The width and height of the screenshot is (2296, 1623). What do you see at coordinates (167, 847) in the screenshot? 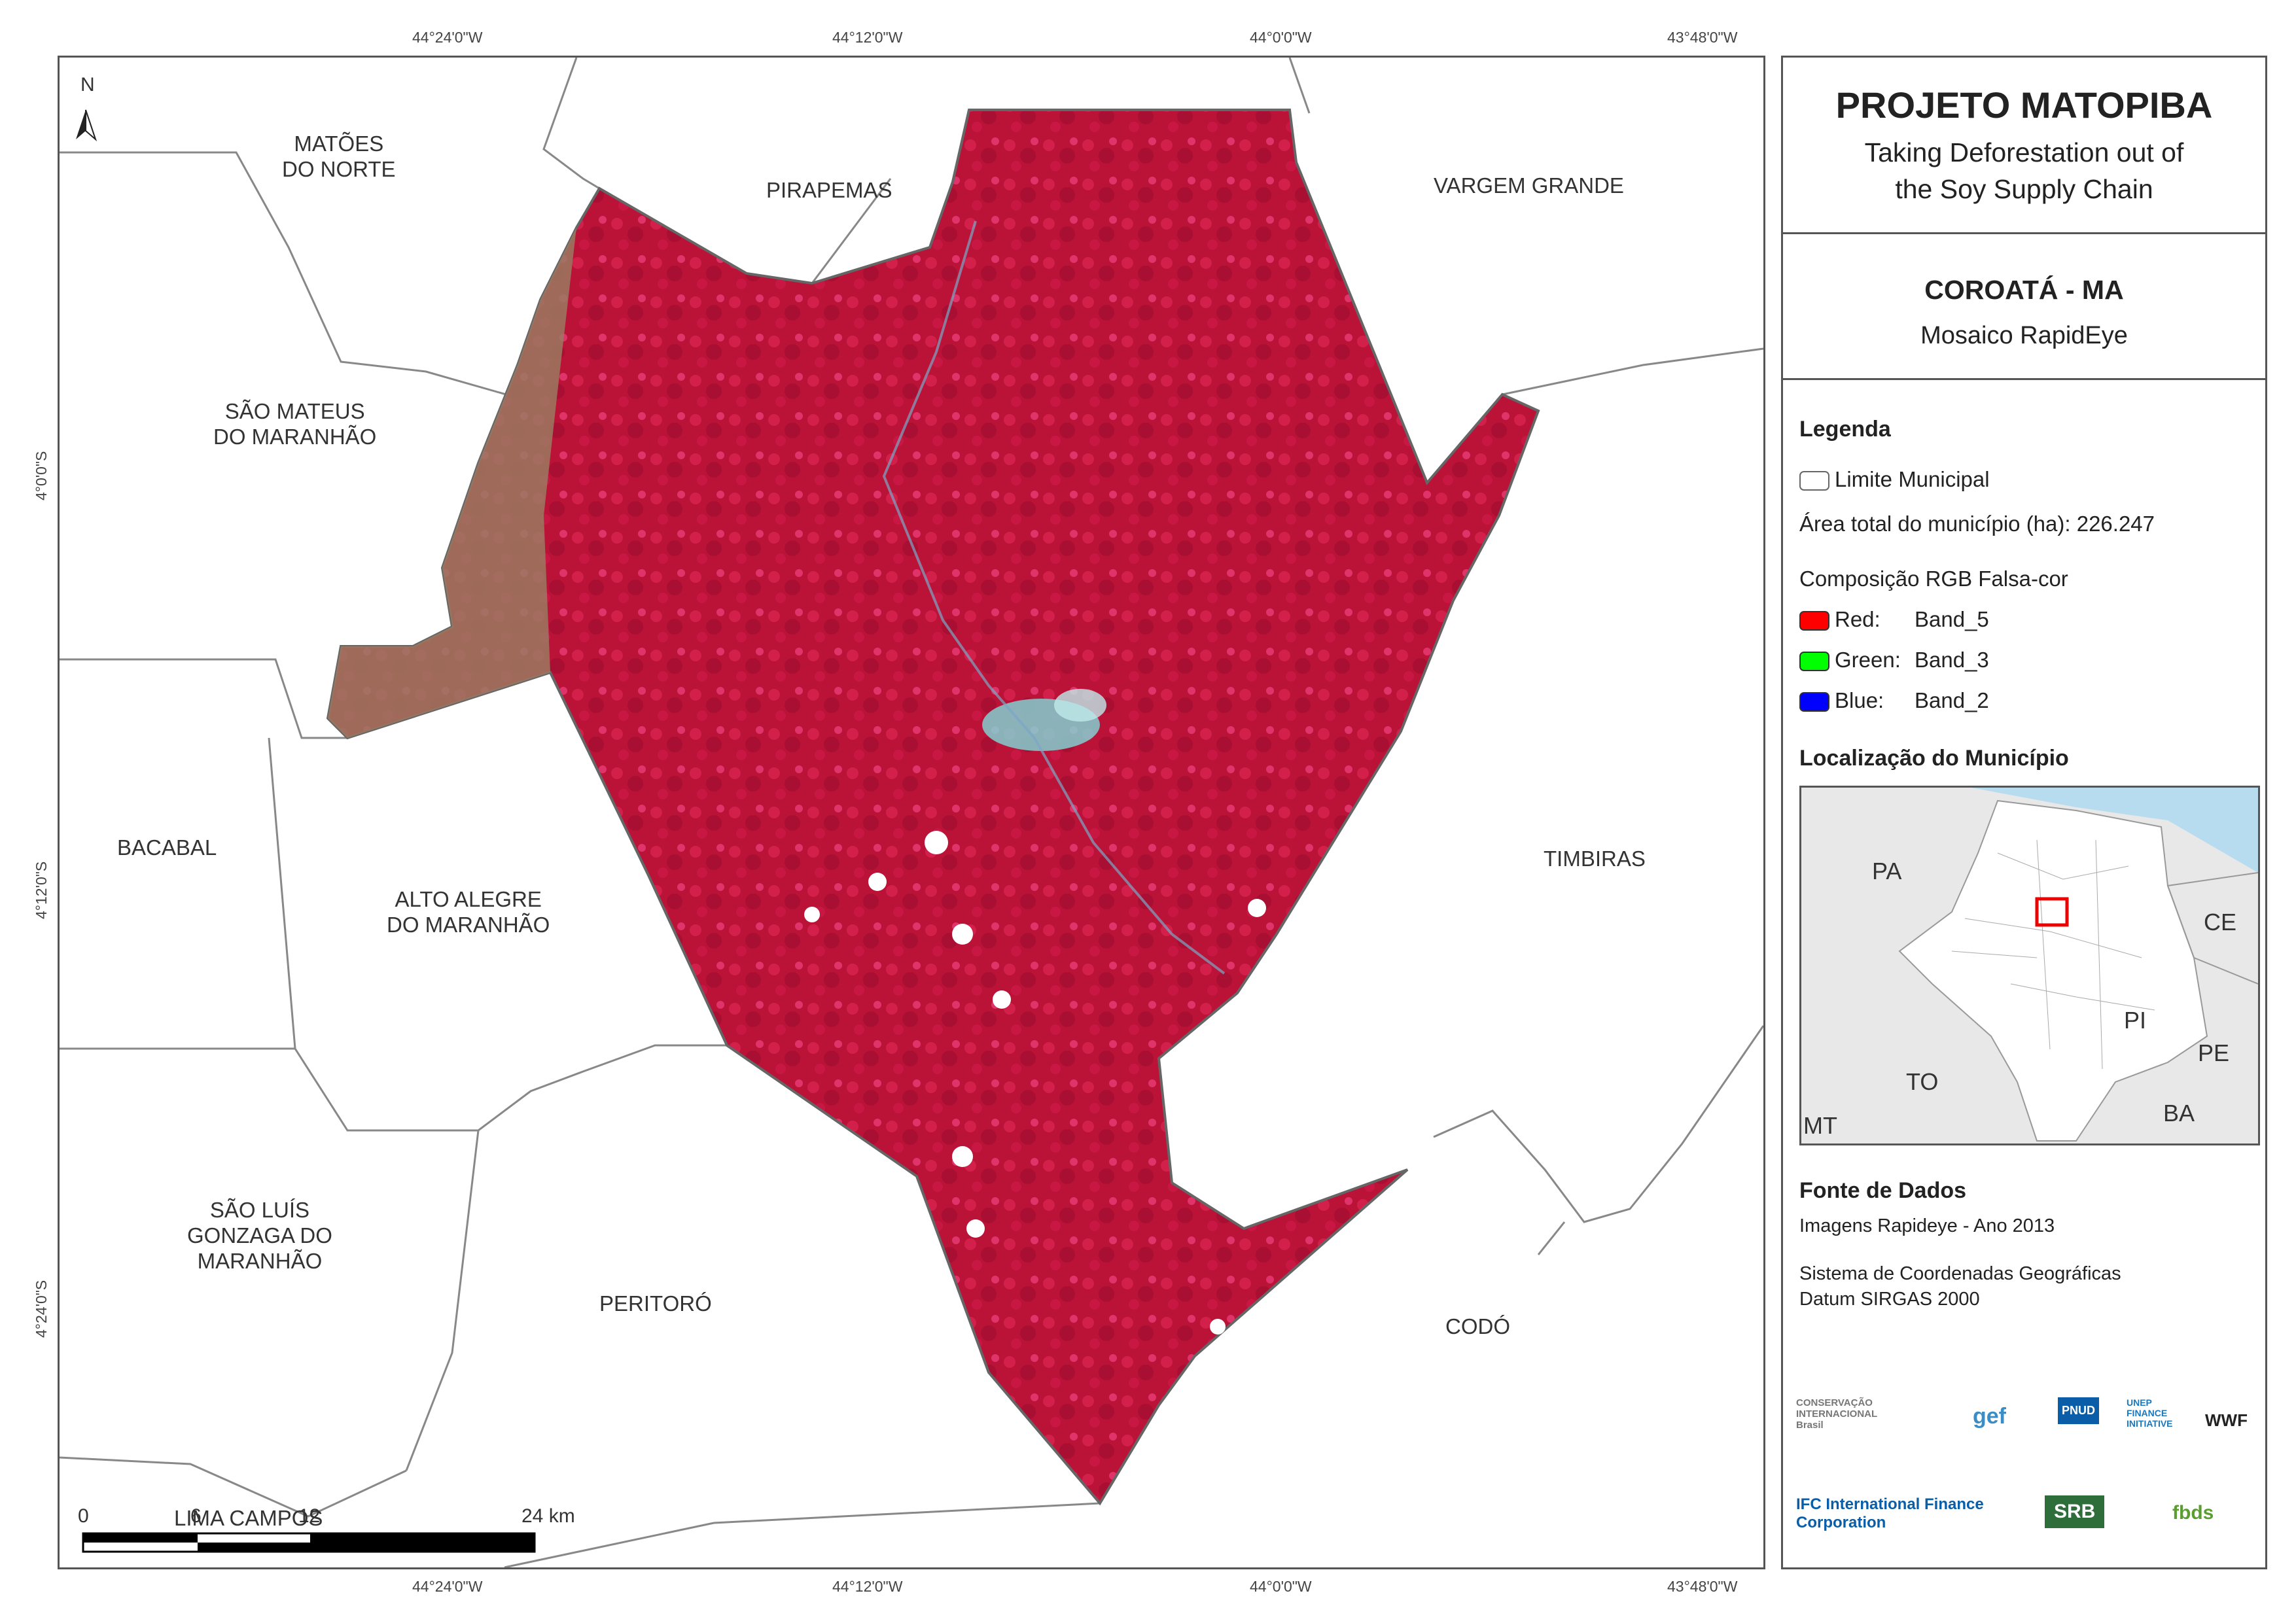
I see `label-bacabal: BACABAL` at bounding box center [167, 847].